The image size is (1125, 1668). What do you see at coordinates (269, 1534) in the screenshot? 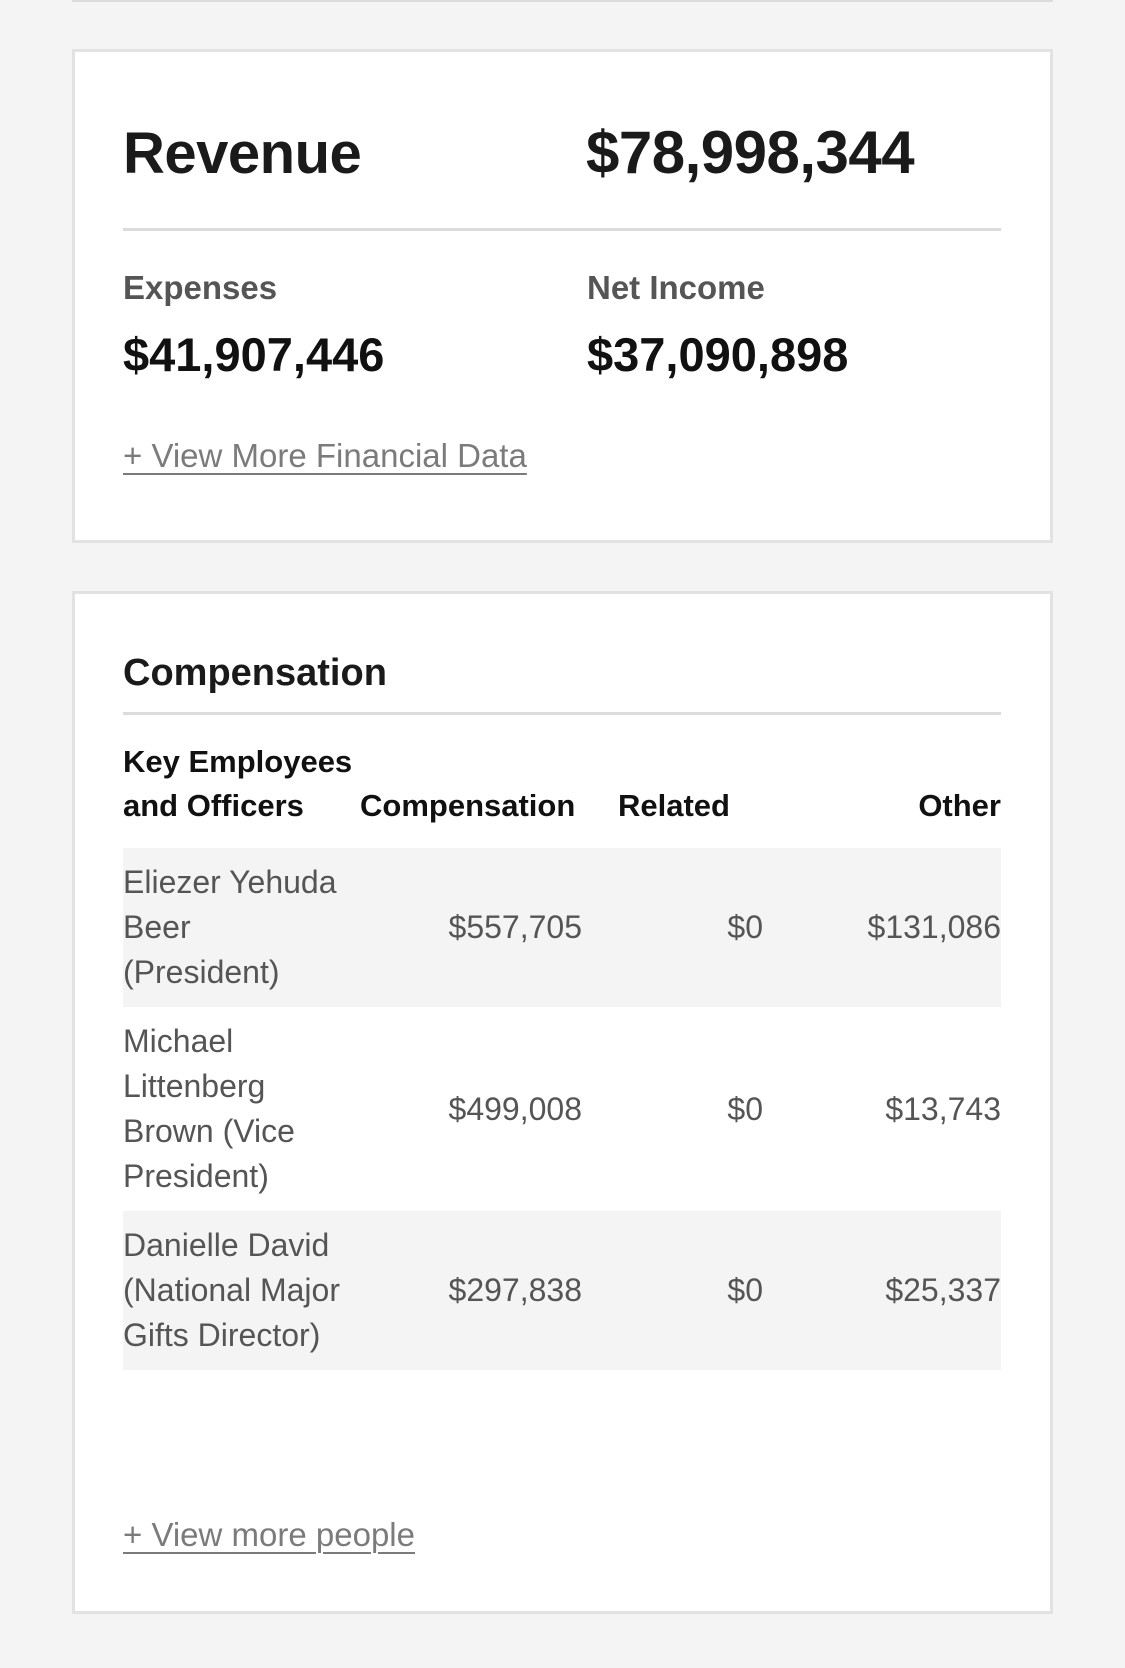
I see `view-more-people-link: + View more people` at bounding box center [269, 1534].